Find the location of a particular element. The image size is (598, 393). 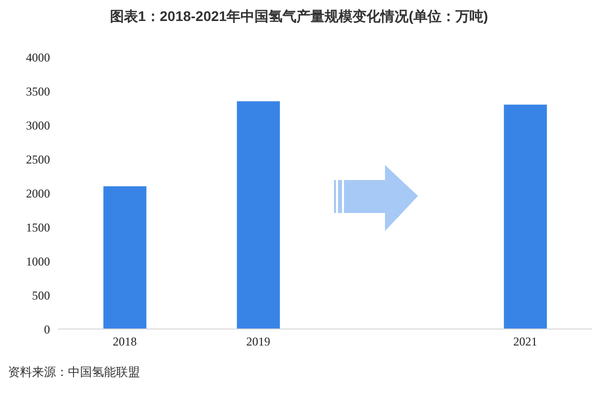

y-tick-label: 500 is located at coordinates (41, 295).